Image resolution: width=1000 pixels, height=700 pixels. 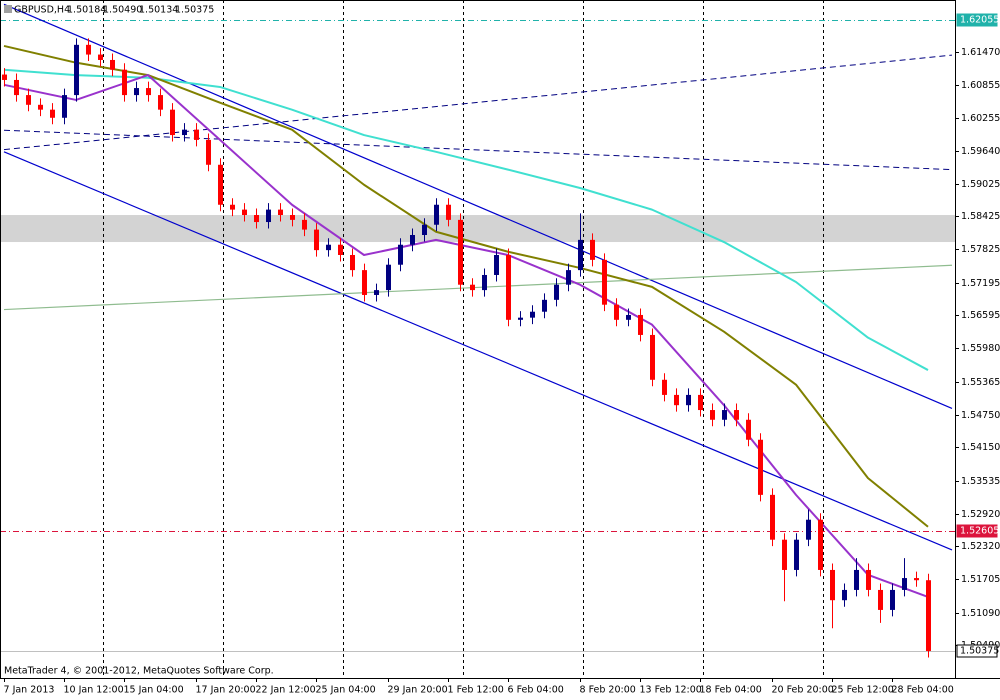 I want to click on y-tick-label: 1.51705, so click(x=980, y=579).